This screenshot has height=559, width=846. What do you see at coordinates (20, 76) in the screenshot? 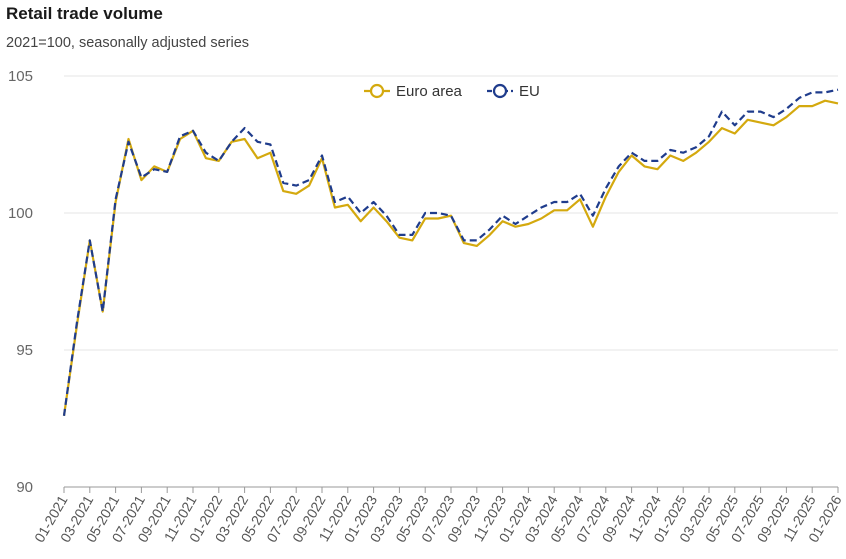
I see `y-tick-label: 105` at bounding box center [20, 76].